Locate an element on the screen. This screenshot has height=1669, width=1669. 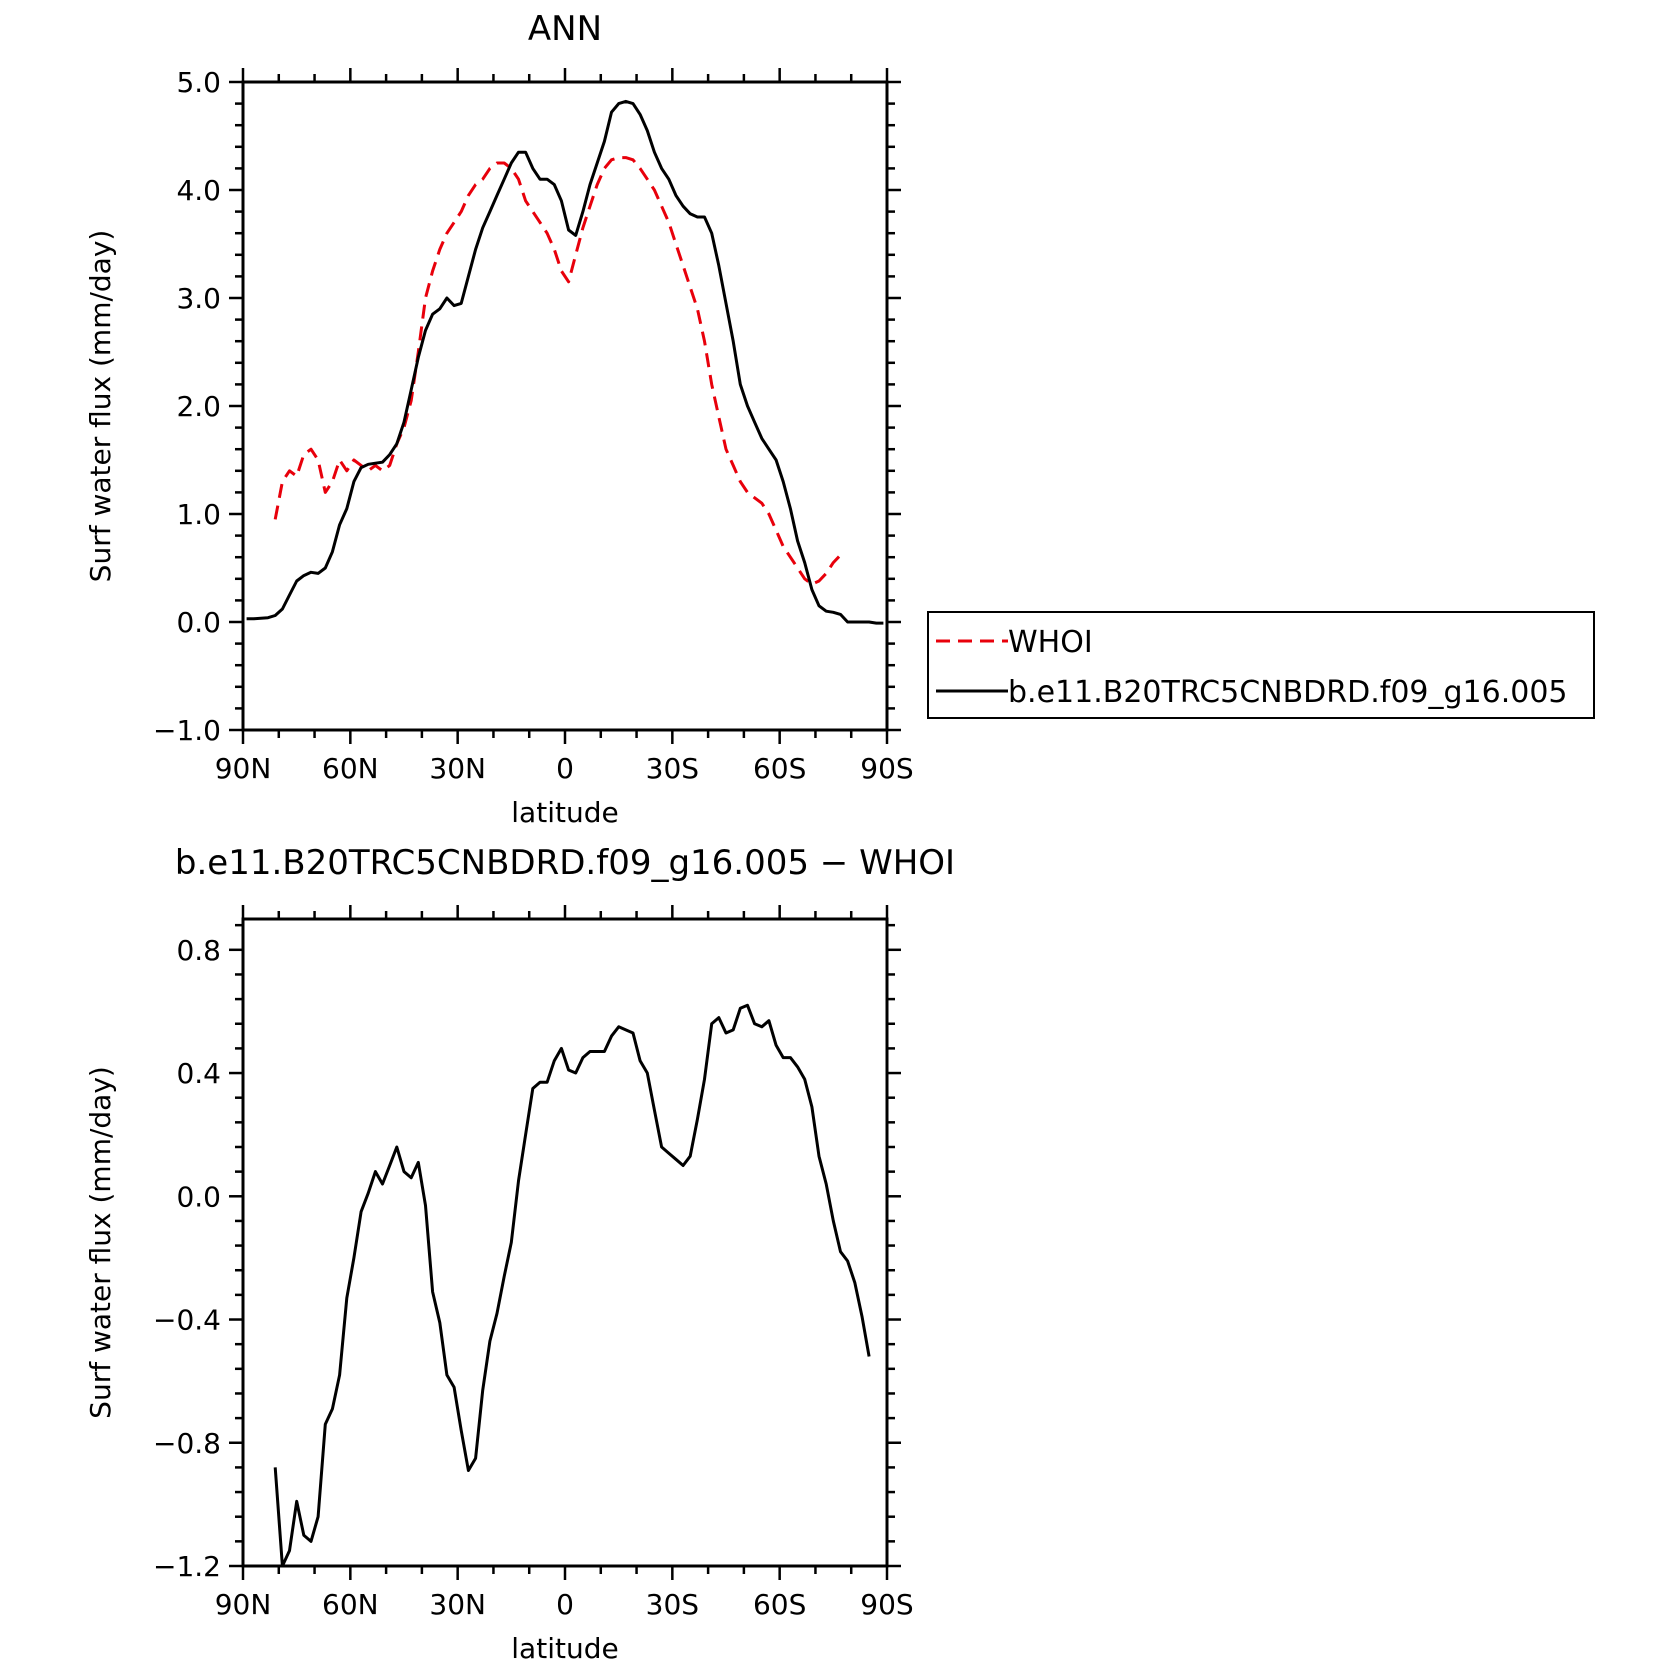
legend-box is located at coordinates (1261, 665).